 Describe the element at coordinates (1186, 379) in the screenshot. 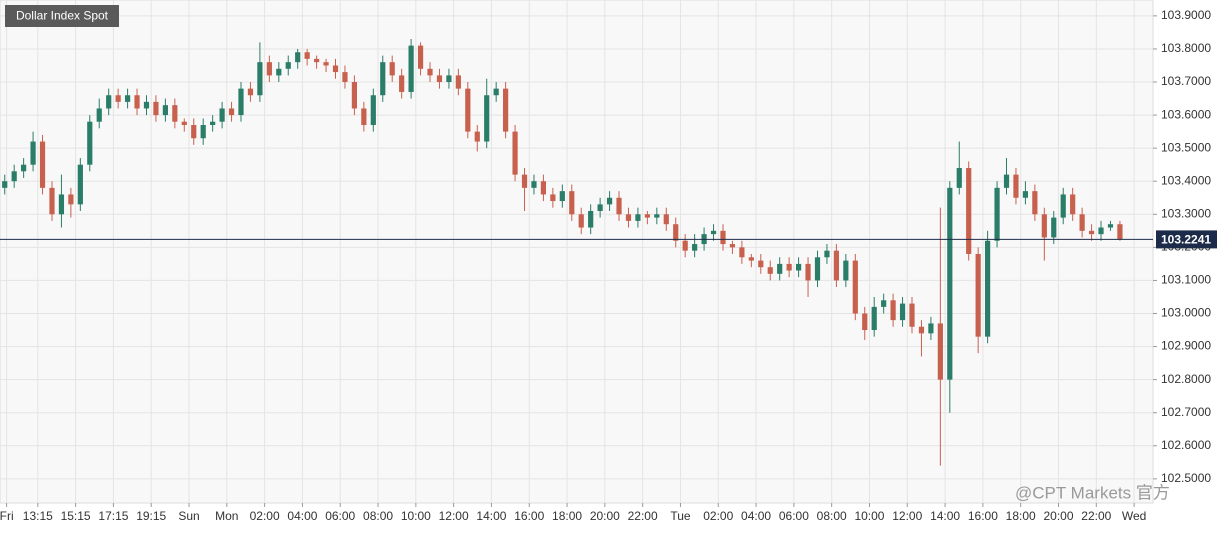

I see `y-tick-label: 102.8000` at that location.